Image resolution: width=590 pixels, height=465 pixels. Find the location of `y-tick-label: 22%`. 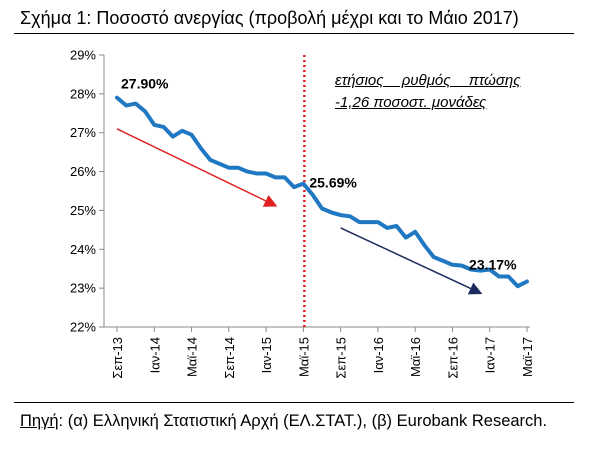

y-tick-label: 22% is located at coordinates (83, 327).